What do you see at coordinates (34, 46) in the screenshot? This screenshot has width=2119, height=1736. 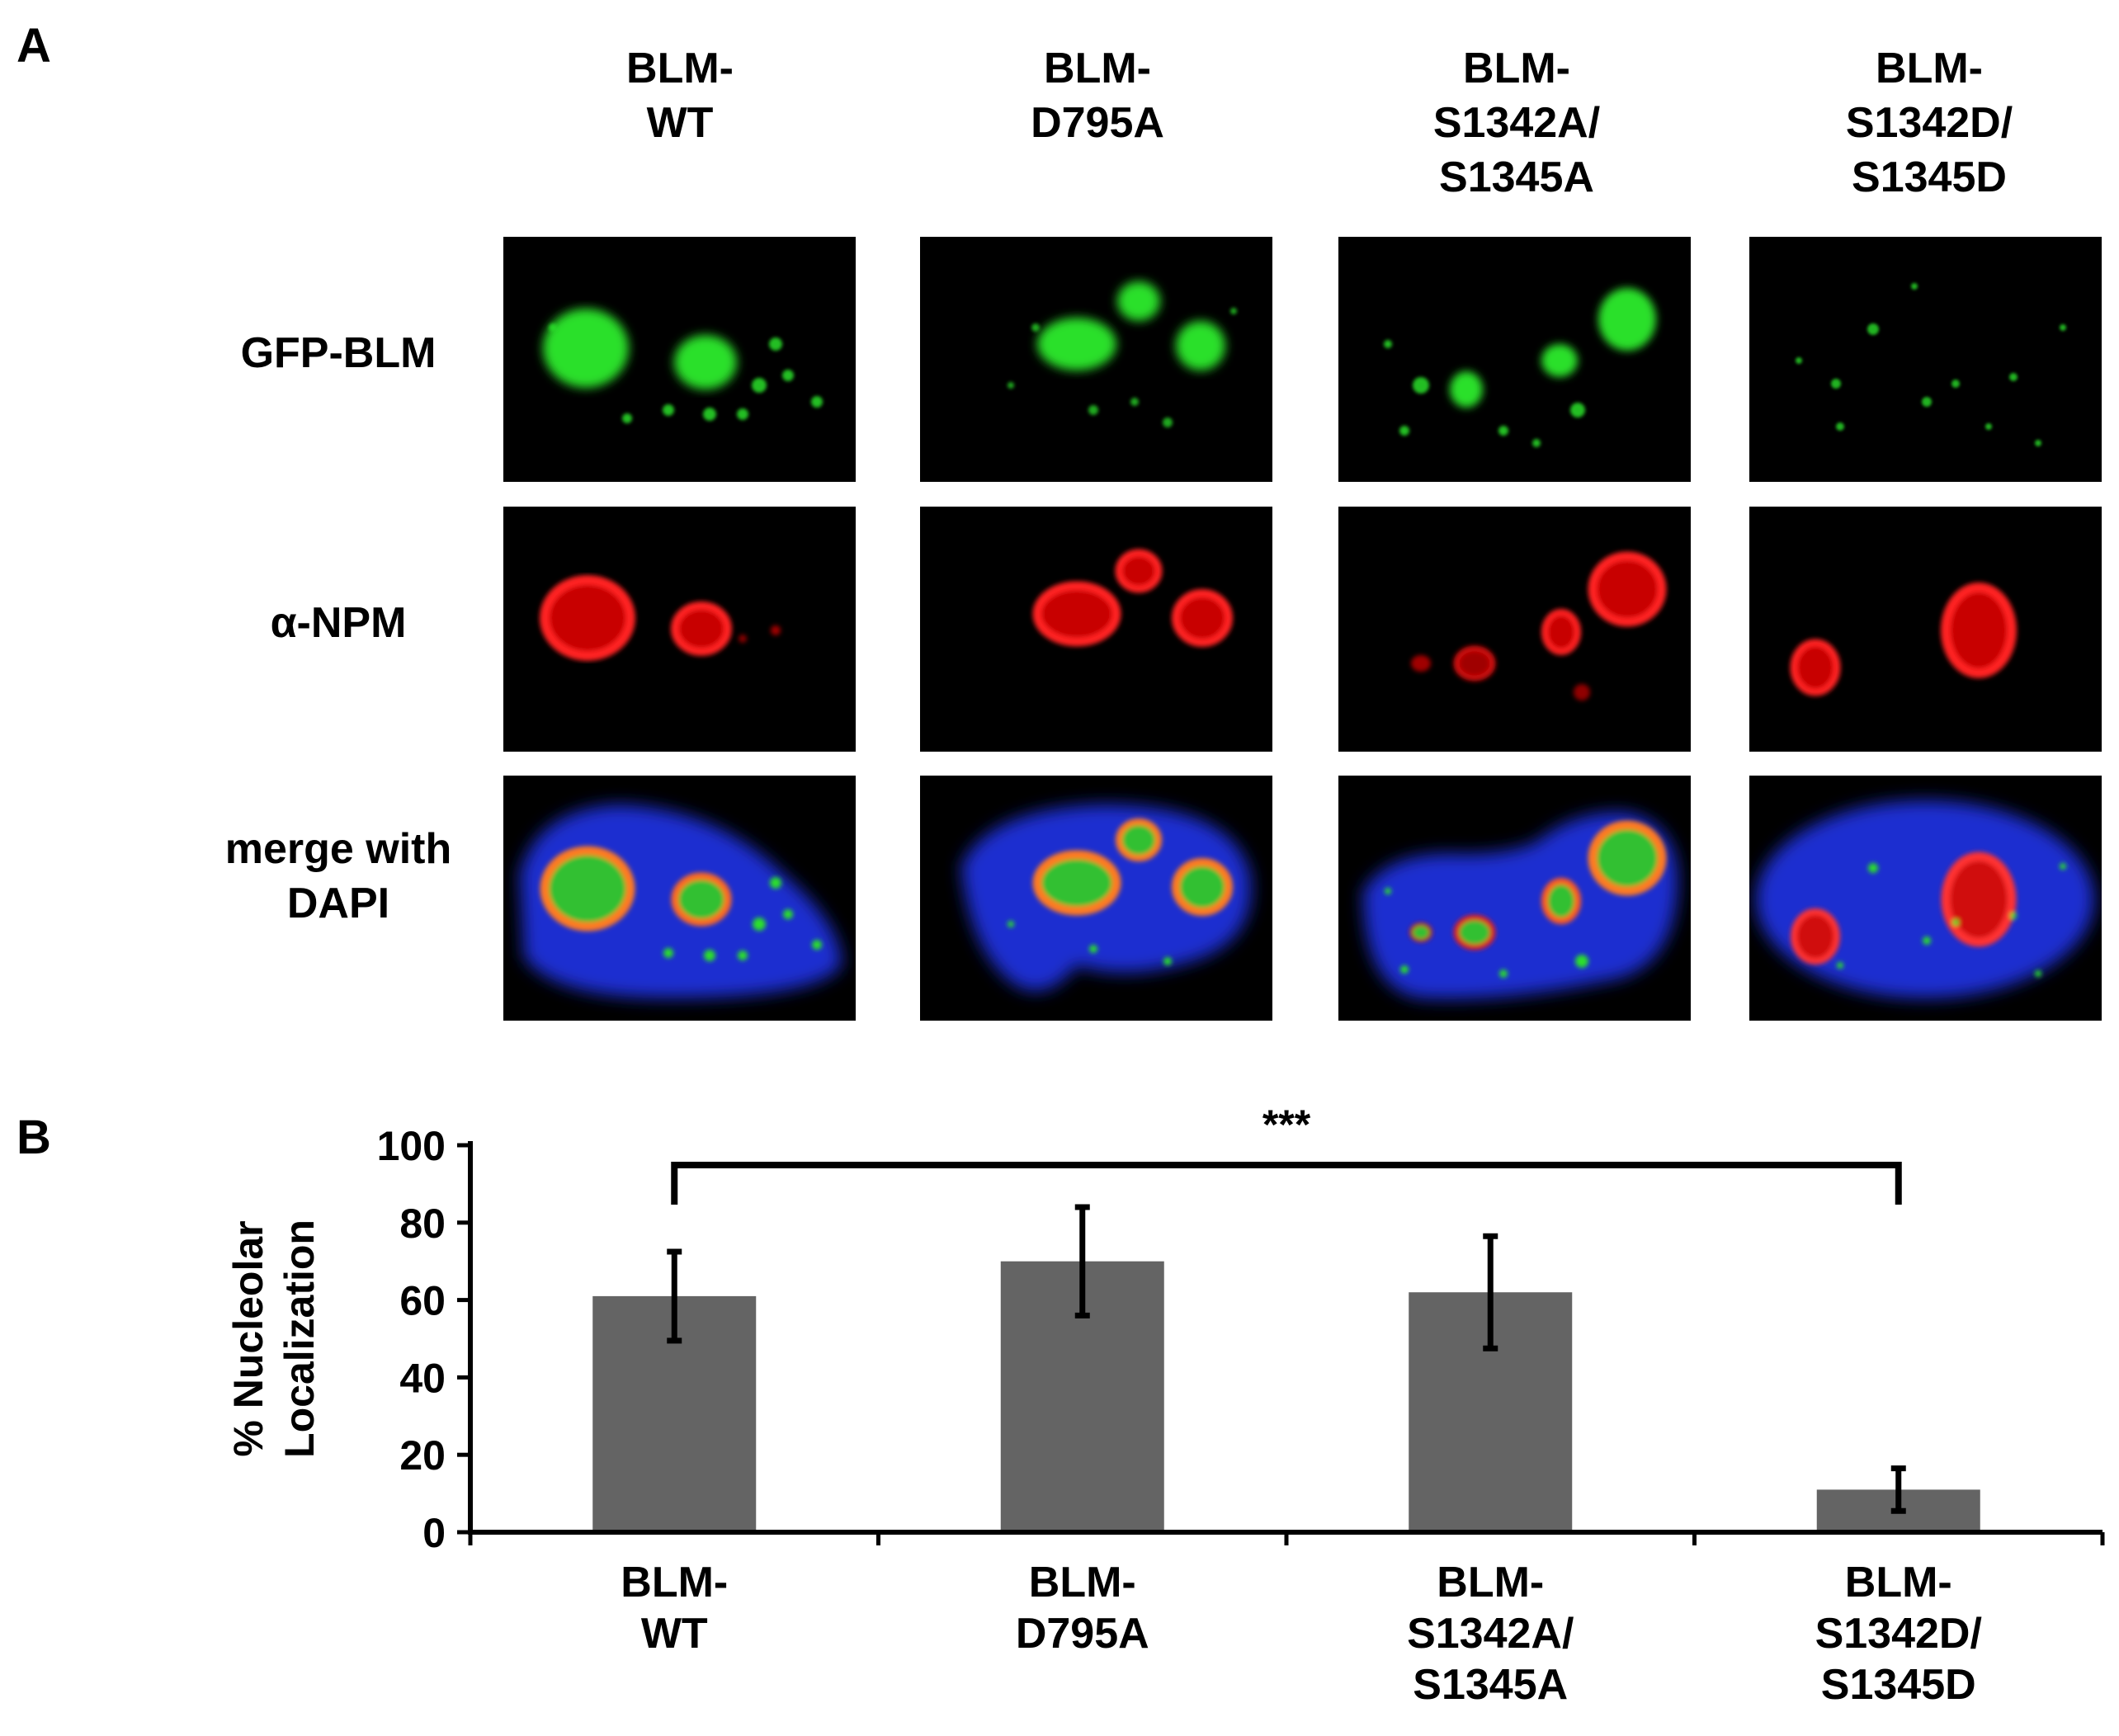 I see `panel-a-label: A` at bounding box center [34, 46].